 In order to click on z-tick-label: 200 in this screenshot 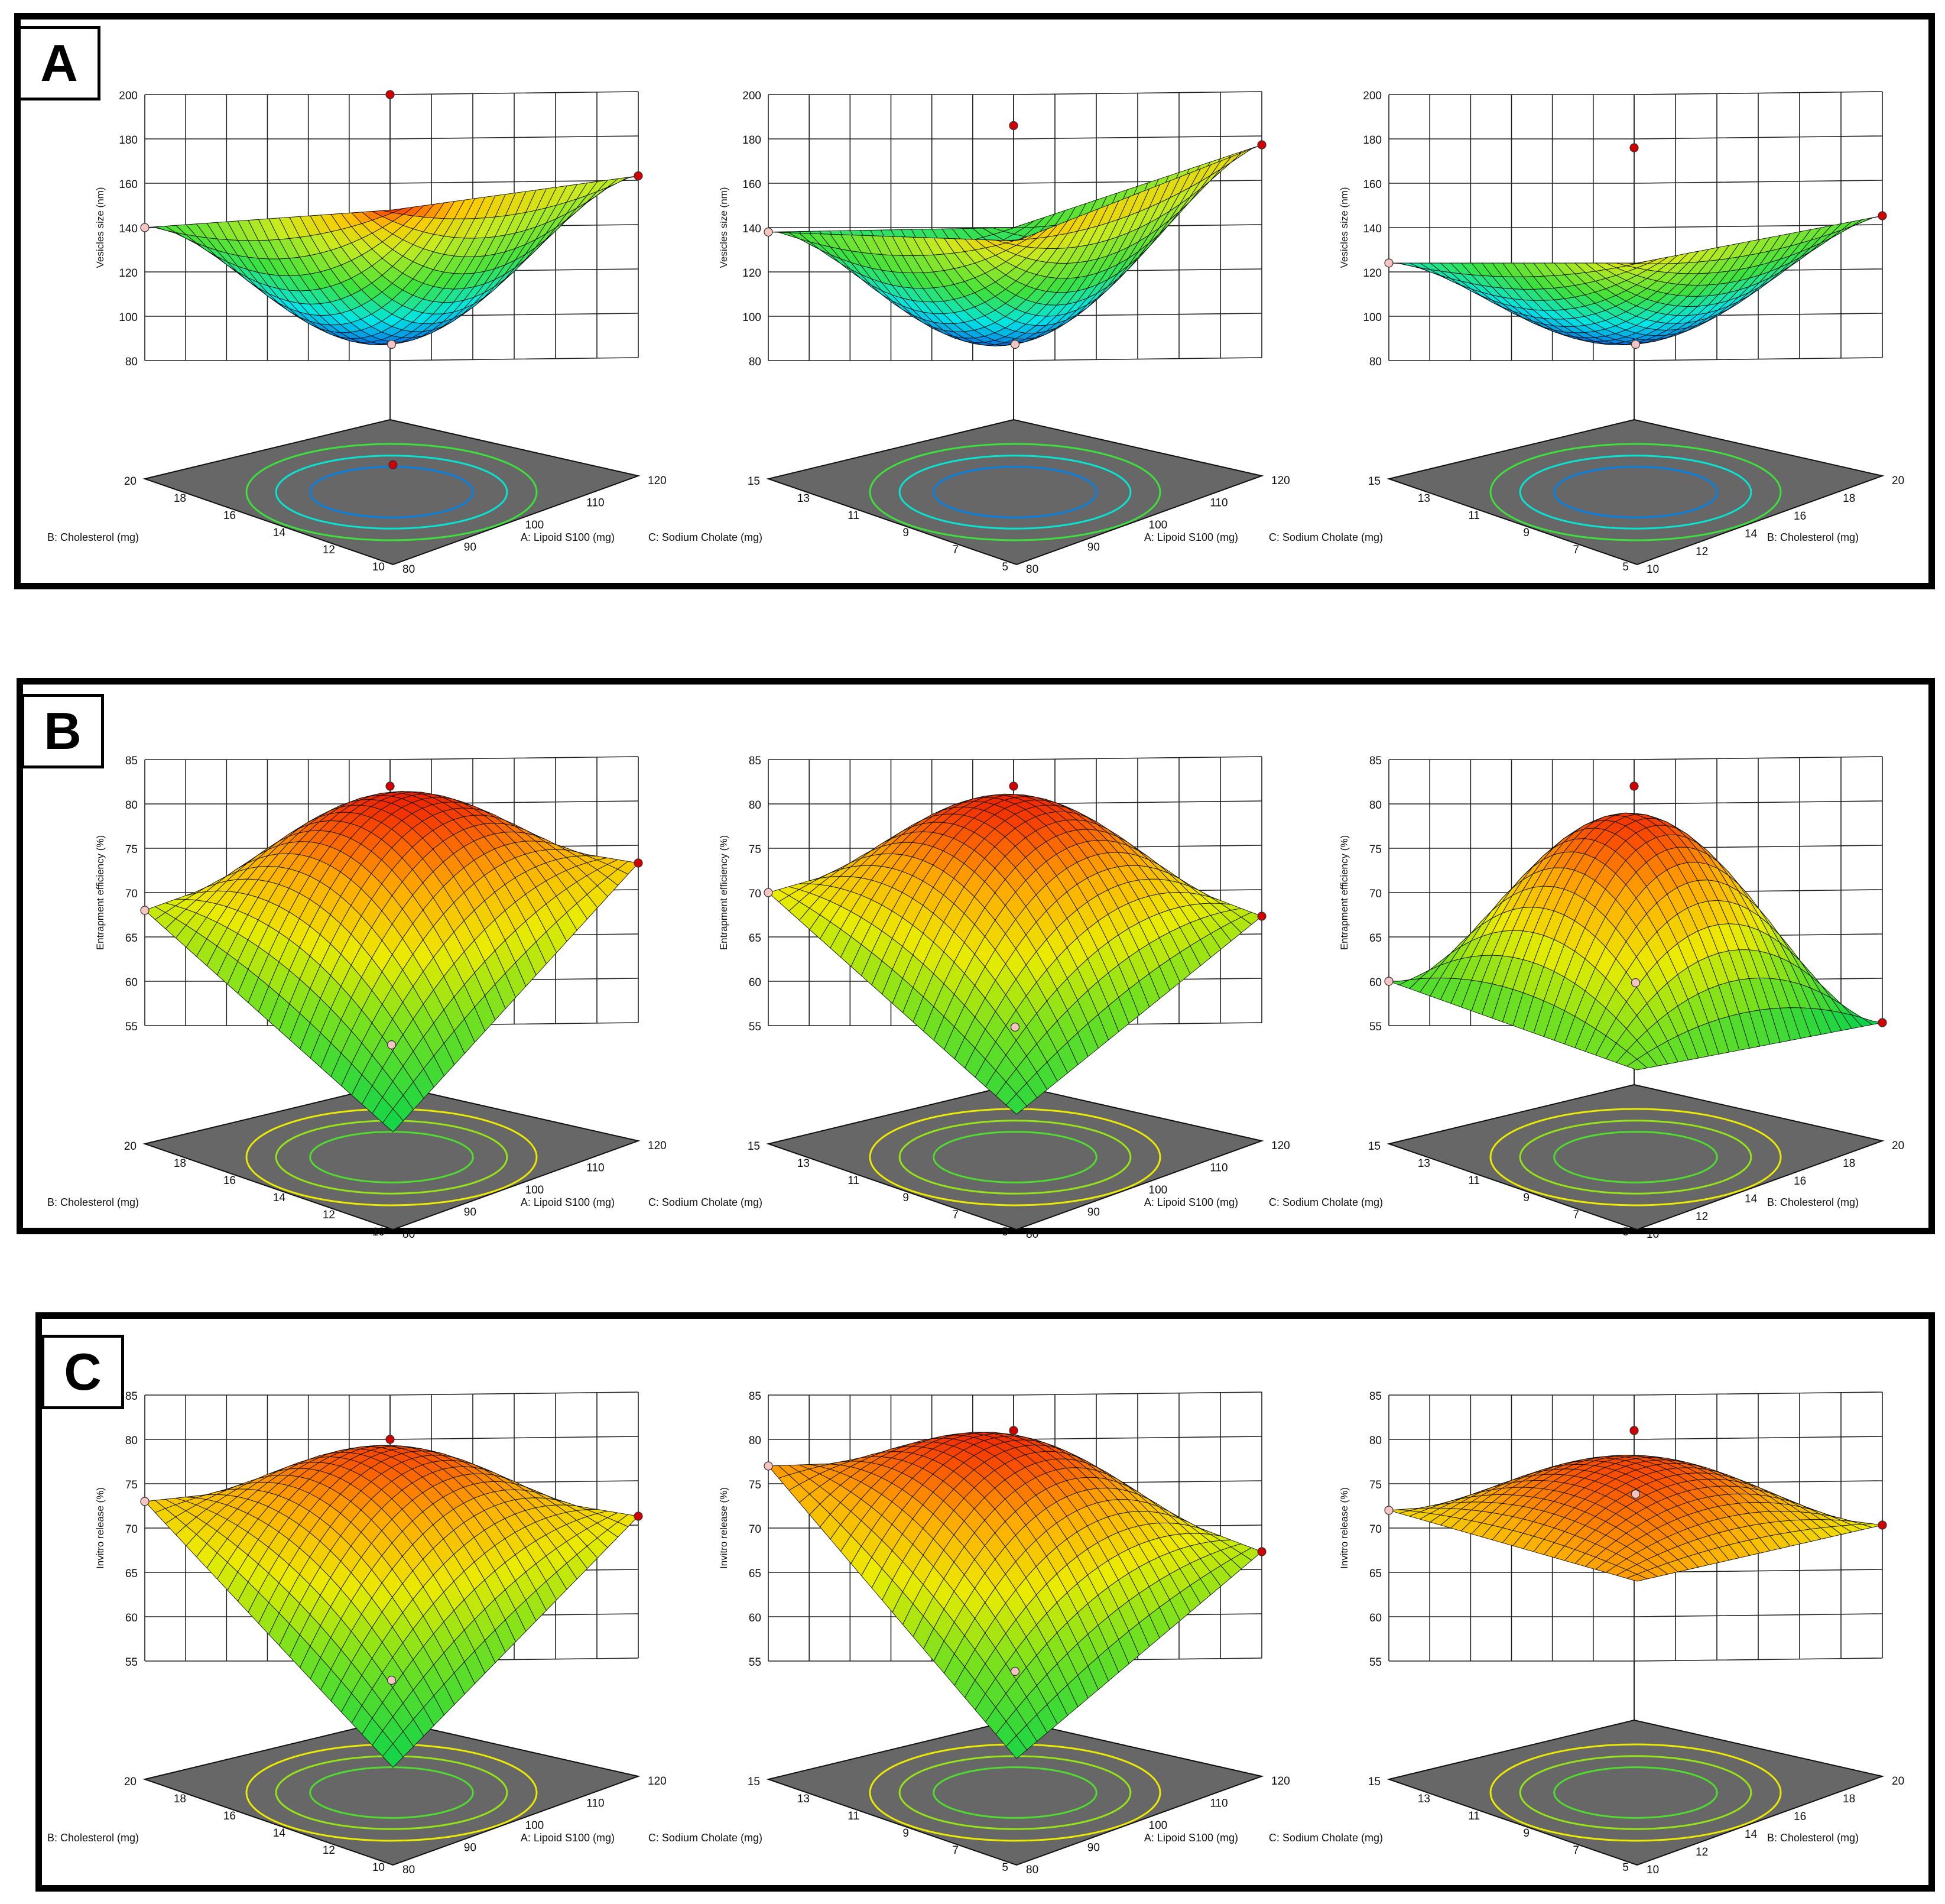, I will do `click(751, 96)`.